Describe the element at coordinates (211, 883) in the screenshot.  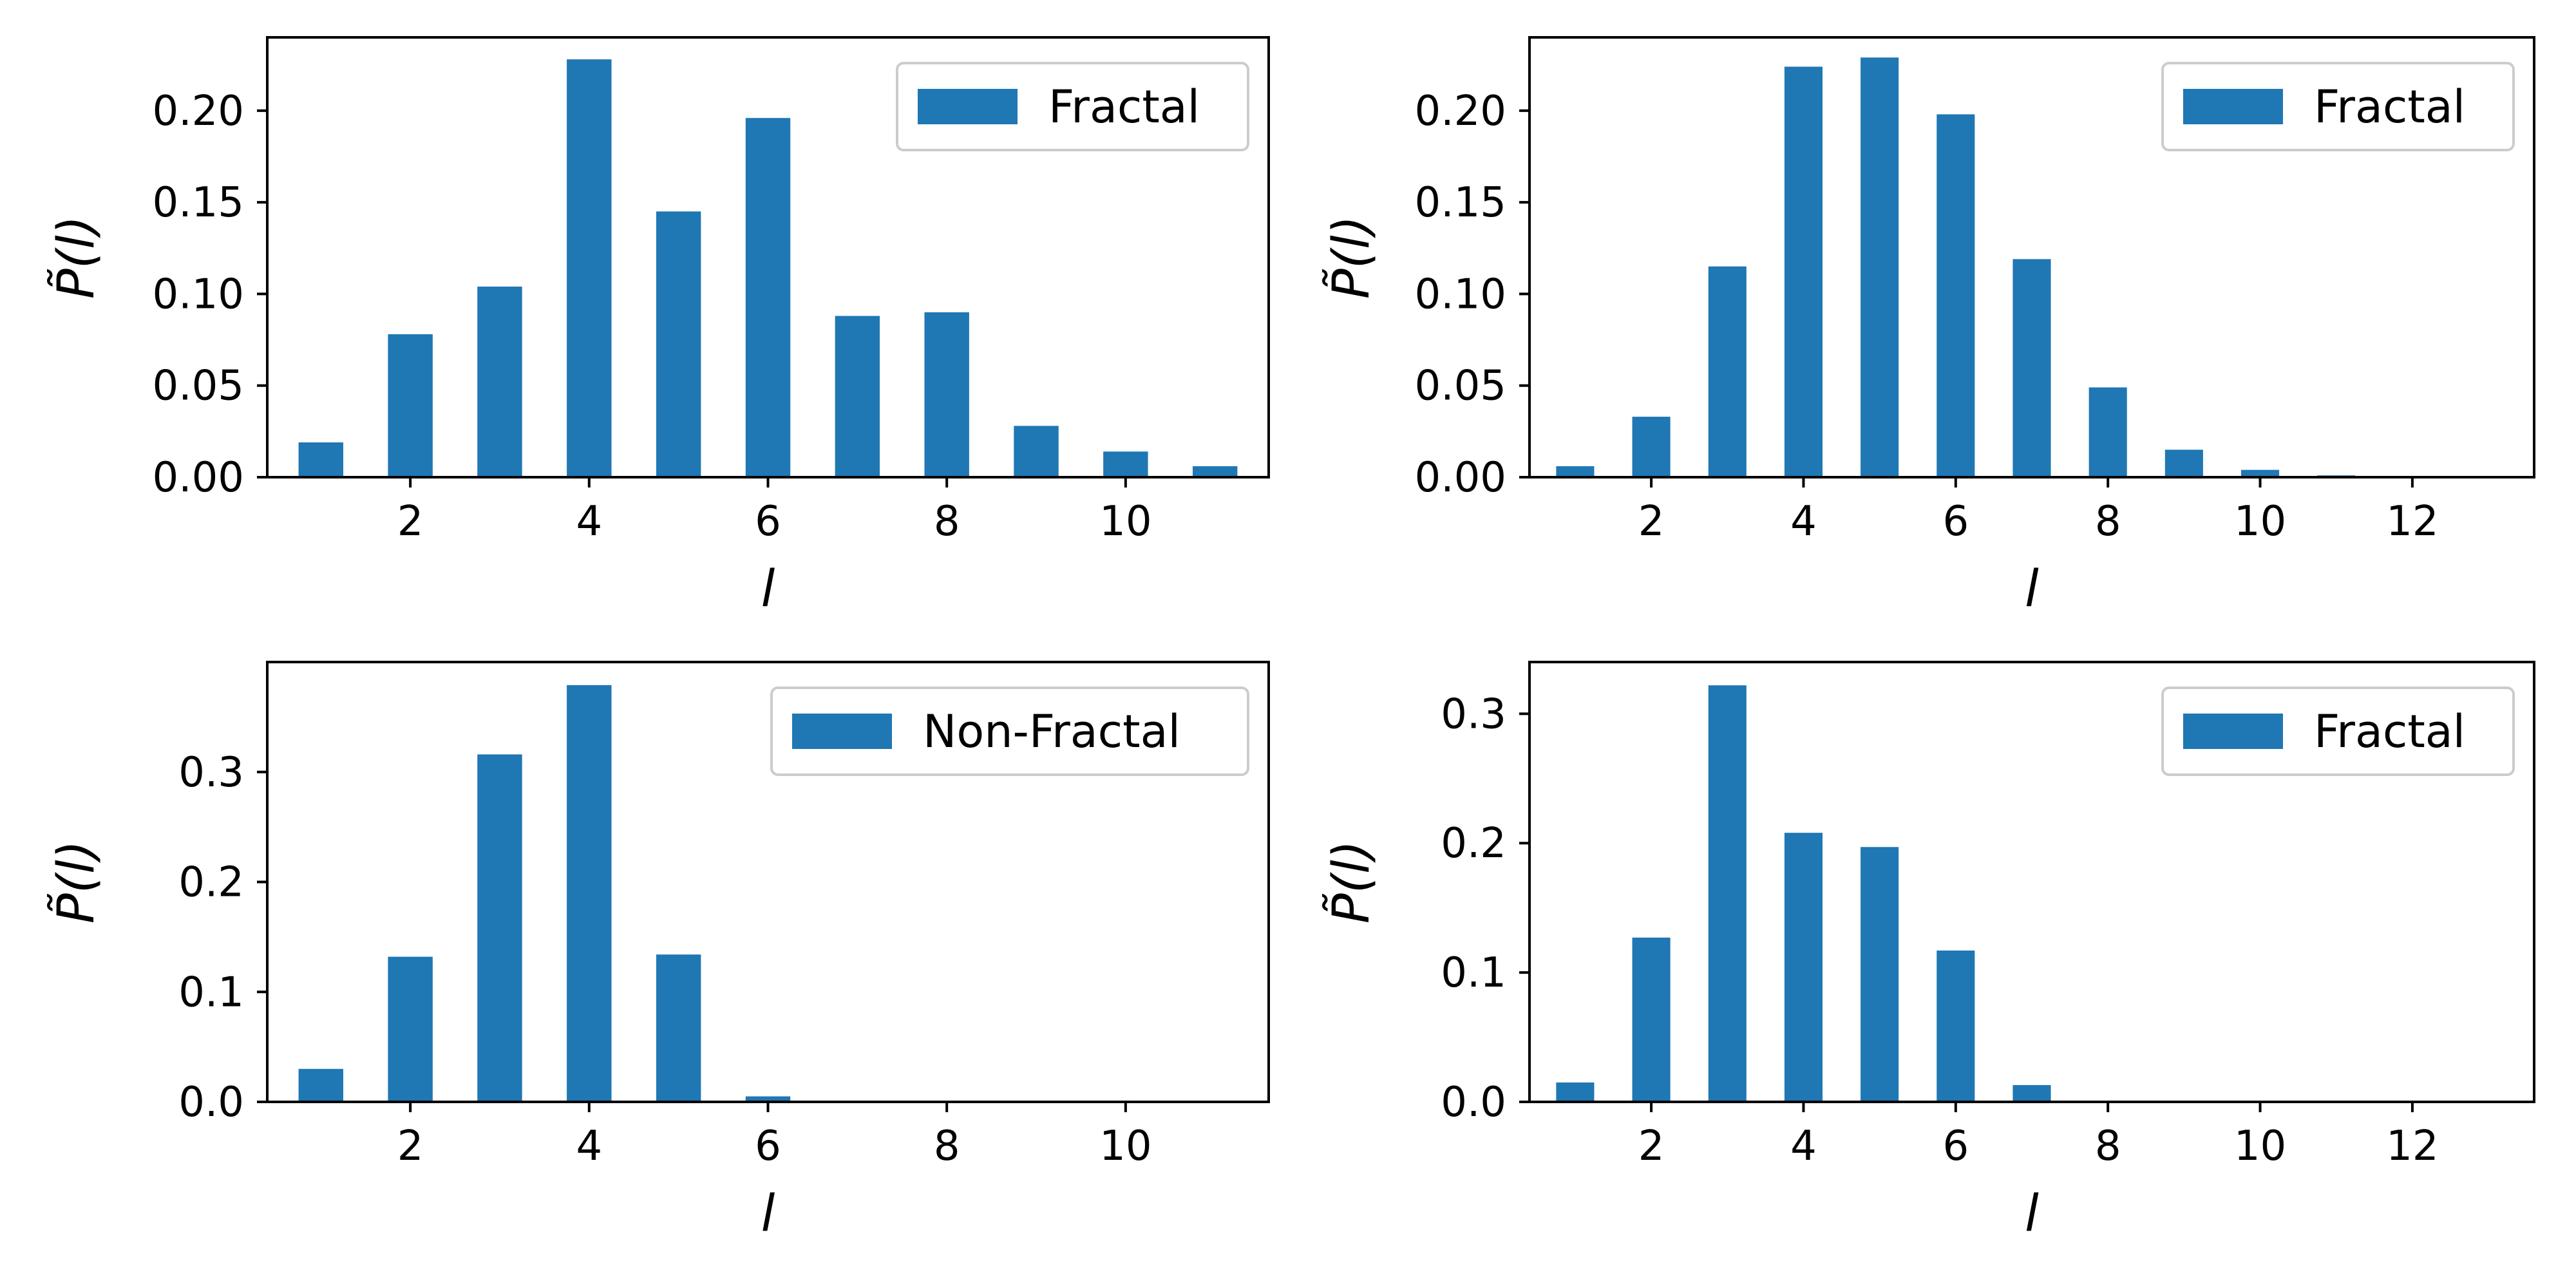
I see `y-tick-label: 0.2` at that location.